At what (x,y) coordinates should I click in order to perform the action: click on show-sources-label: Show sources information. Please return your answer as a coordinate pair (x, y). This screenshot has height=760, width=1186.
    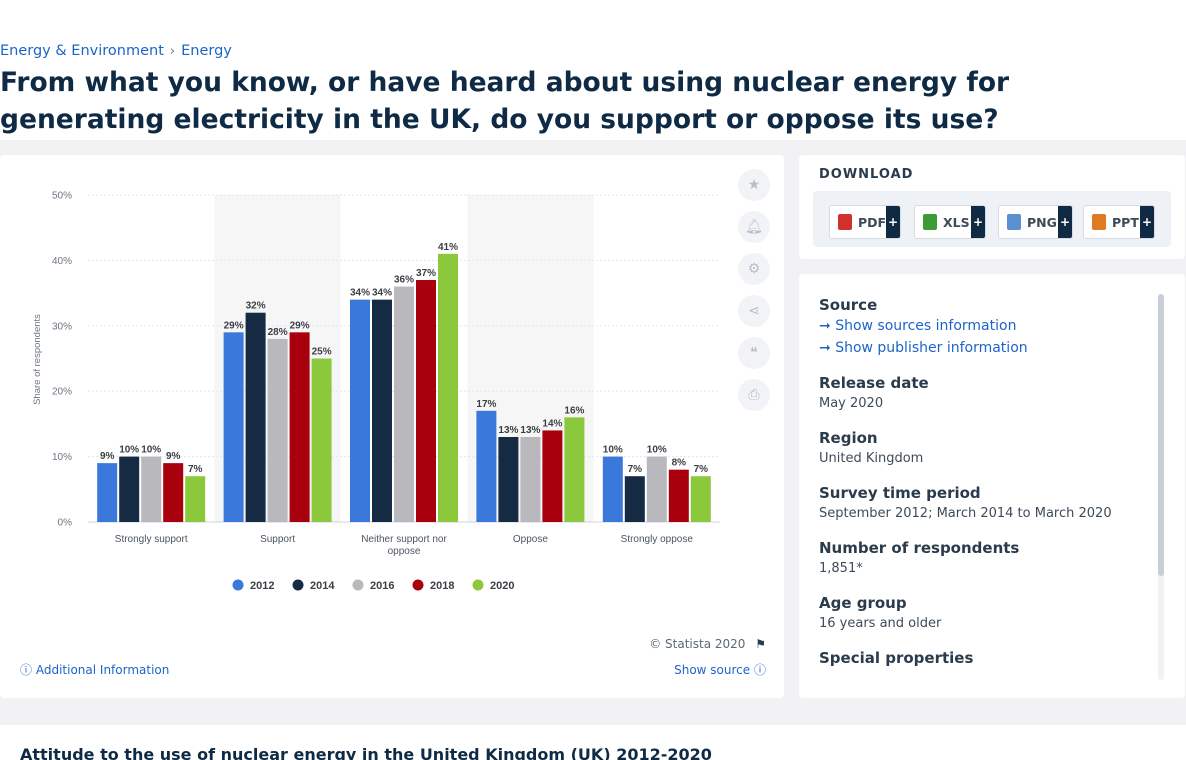
    Looking at the image, I should click on (926, 326).